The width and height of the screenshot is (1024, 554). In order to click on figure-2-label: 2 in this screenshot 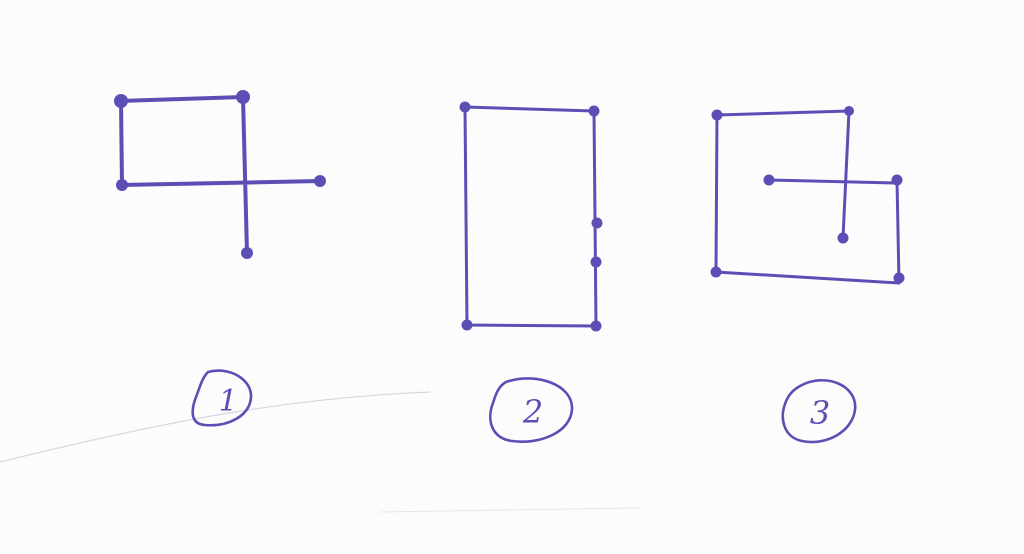, I will do `click(531, 410)`.